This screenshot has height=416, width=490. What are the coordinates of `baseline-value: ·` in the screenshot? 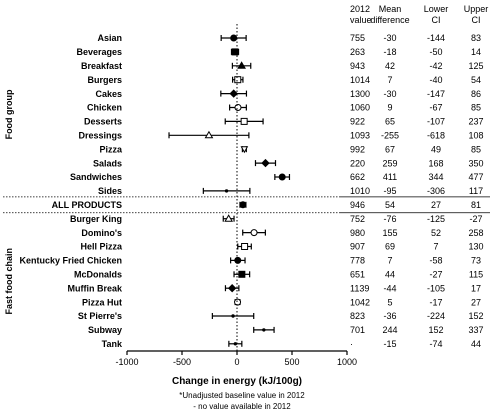 It's located at (351, 344).